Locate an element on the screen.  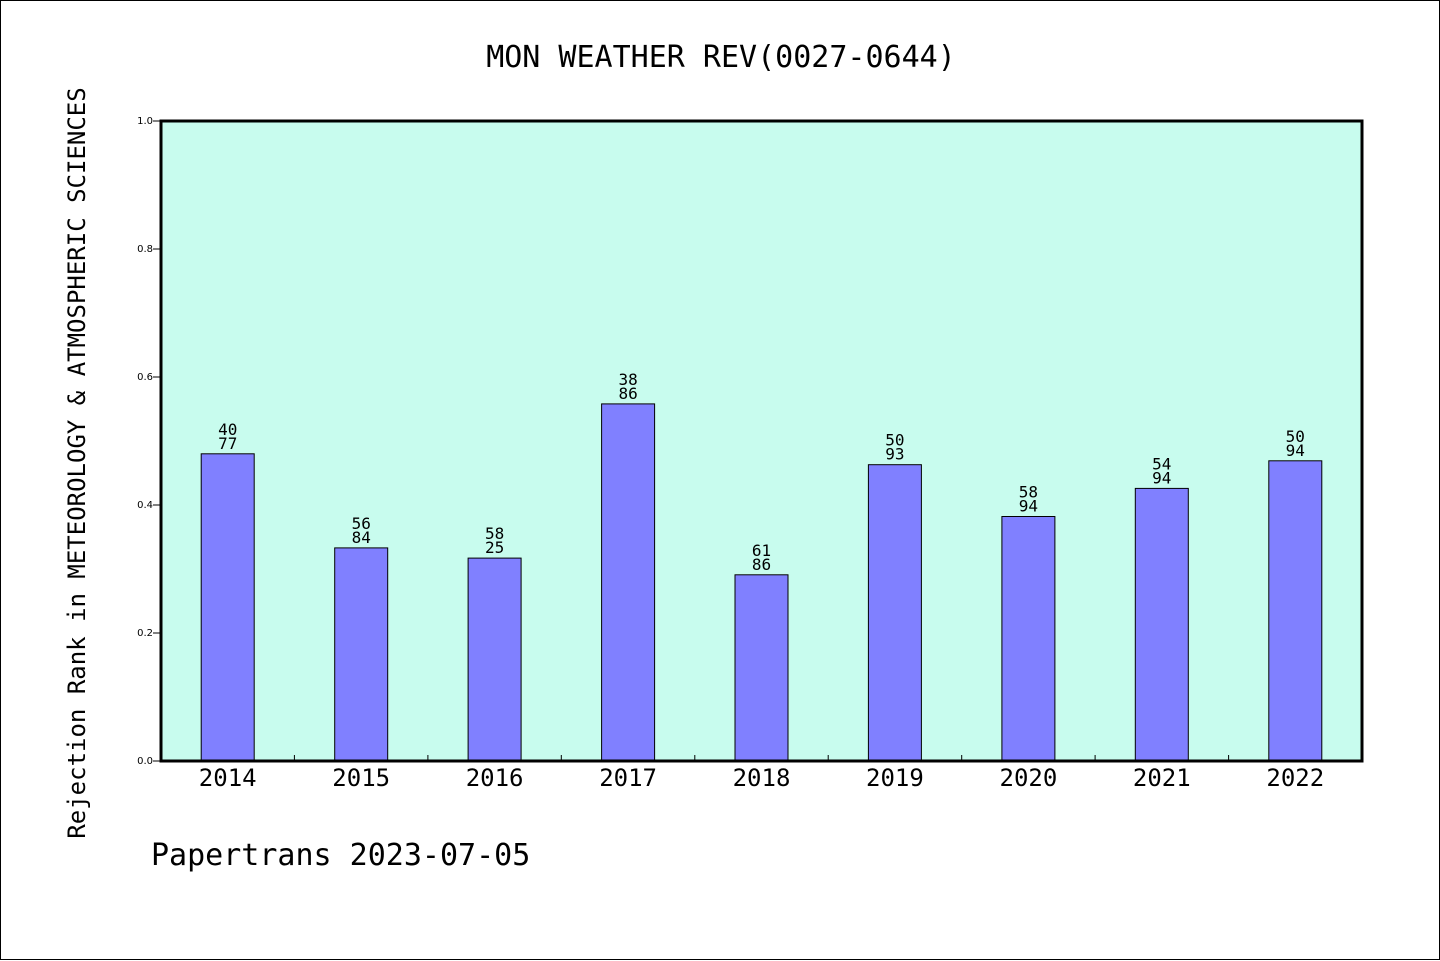
footer-credit: Papertrans 2023-07-05 is located at coordinates (340, 855).